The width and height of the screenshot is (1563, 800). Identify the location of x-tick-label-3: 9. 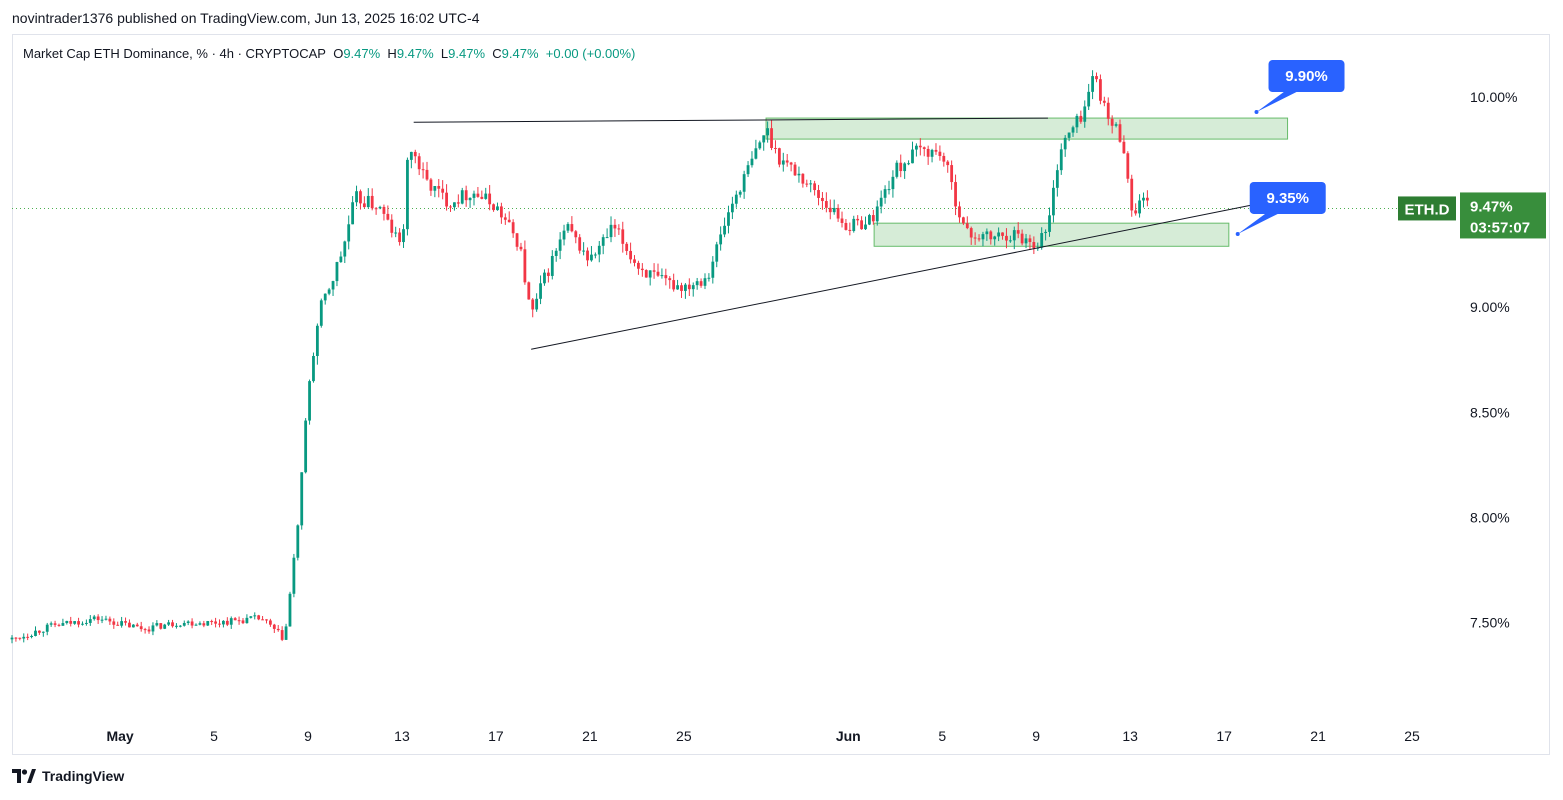
(308, 736).